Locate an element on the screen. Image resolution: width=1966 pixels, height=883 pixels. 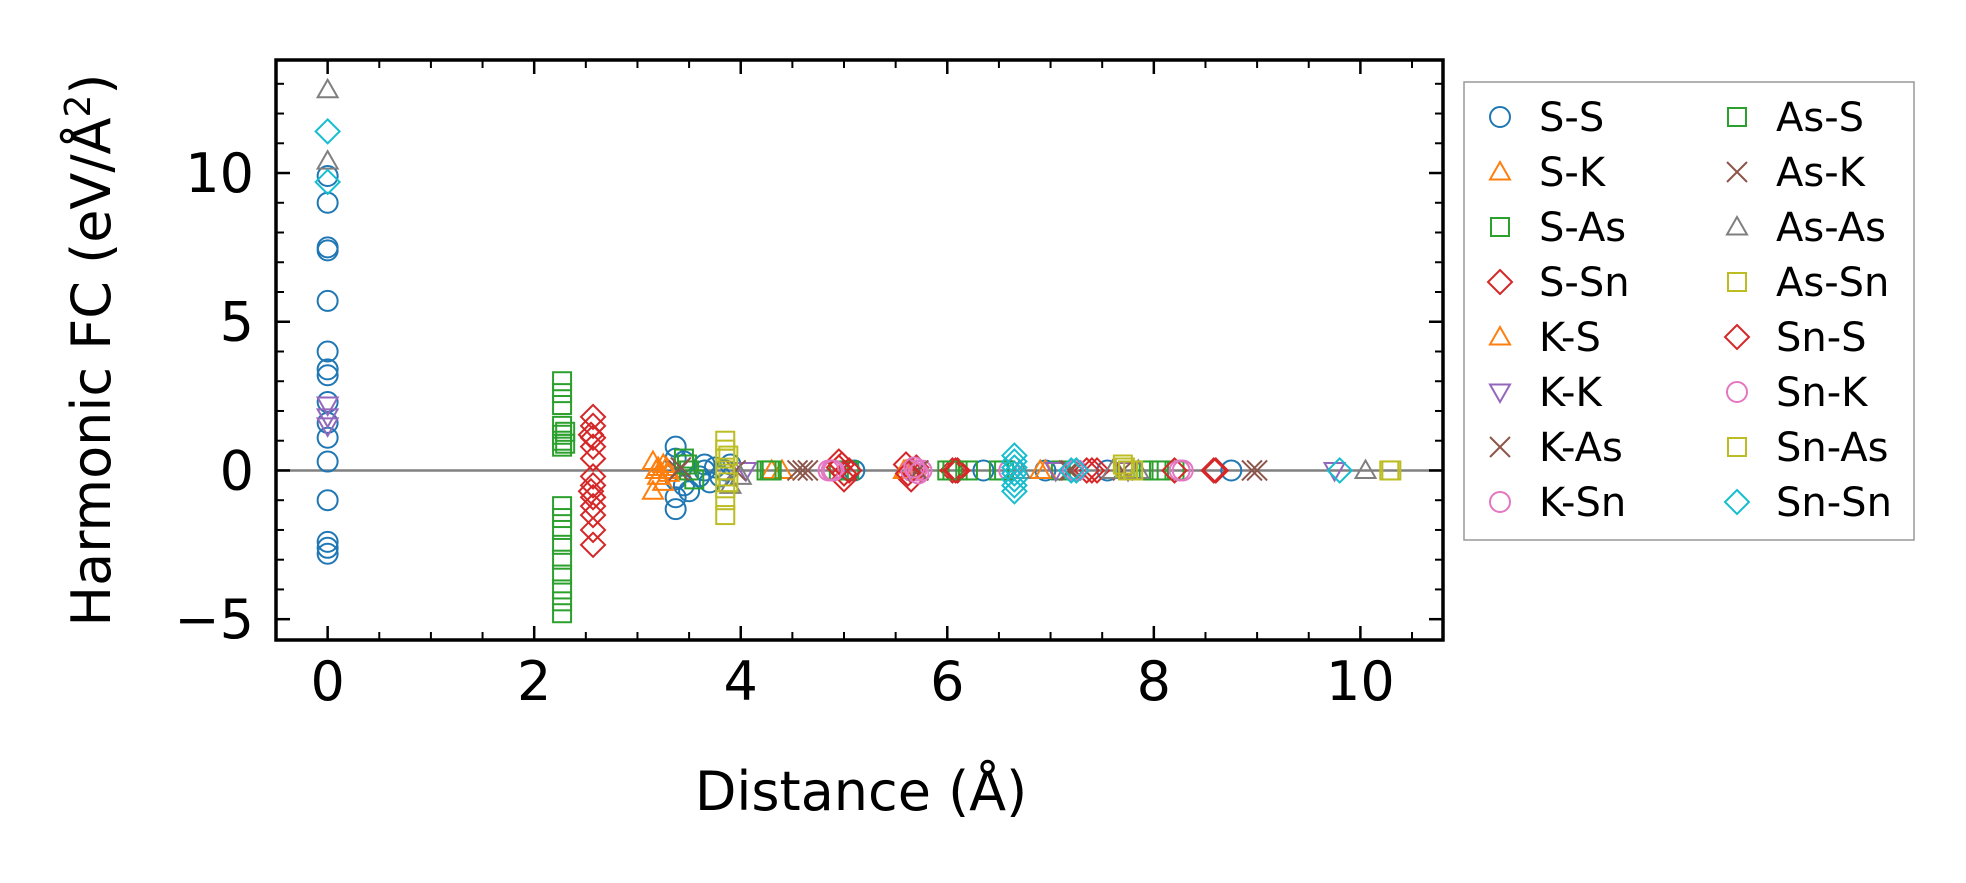
legend-label: K-As is located at coordinates (1581, 448).